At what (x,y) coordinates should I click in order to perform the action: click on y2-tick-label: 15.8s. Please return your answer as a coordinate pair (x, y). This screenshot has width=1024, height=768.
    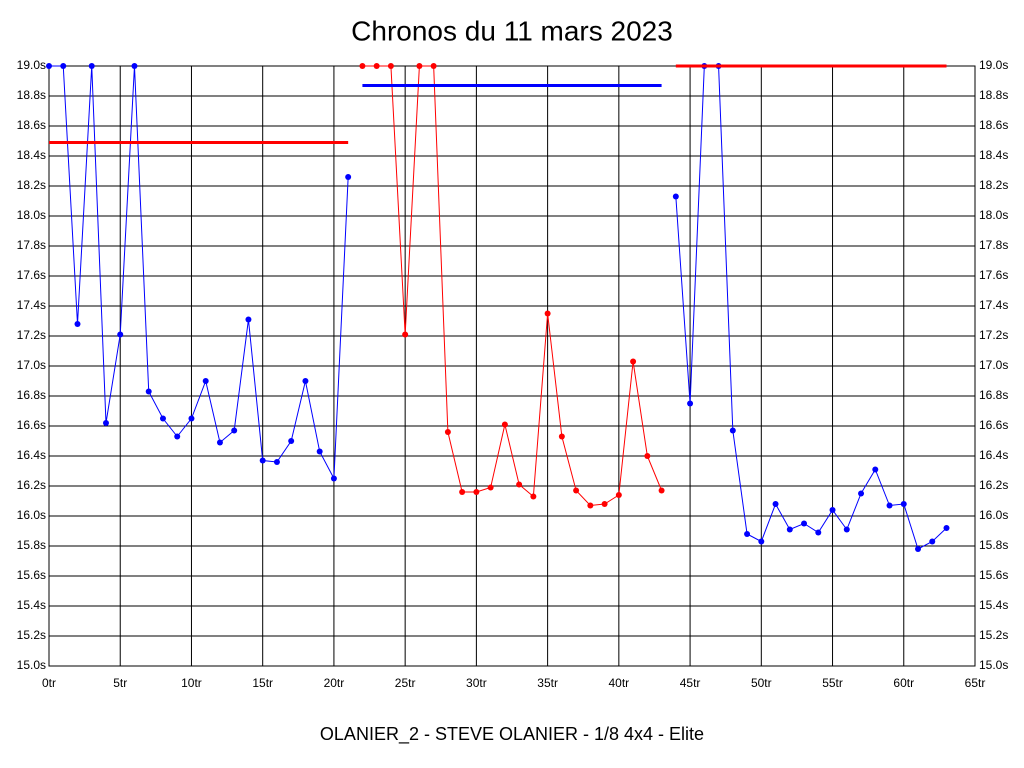
    Looking at the image, I should click on (993, 545).